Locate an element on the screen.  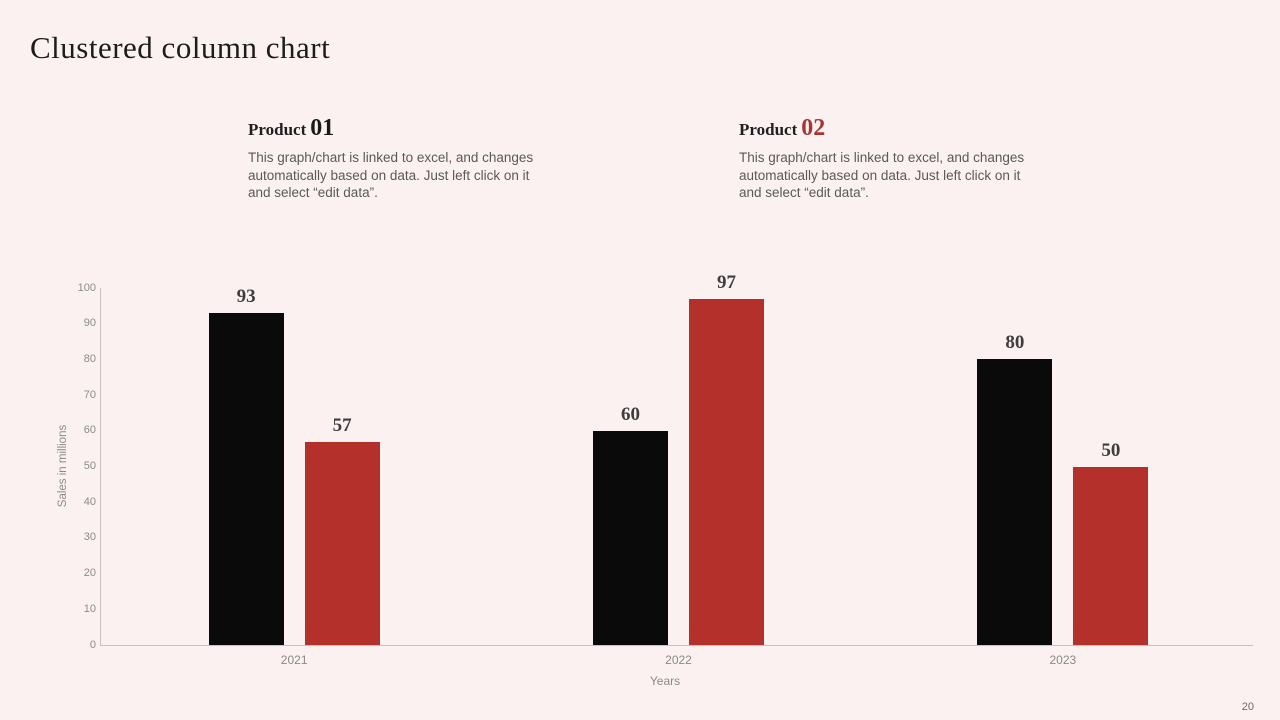
bar-product-01-2021 is located at coordinates (246, 478).